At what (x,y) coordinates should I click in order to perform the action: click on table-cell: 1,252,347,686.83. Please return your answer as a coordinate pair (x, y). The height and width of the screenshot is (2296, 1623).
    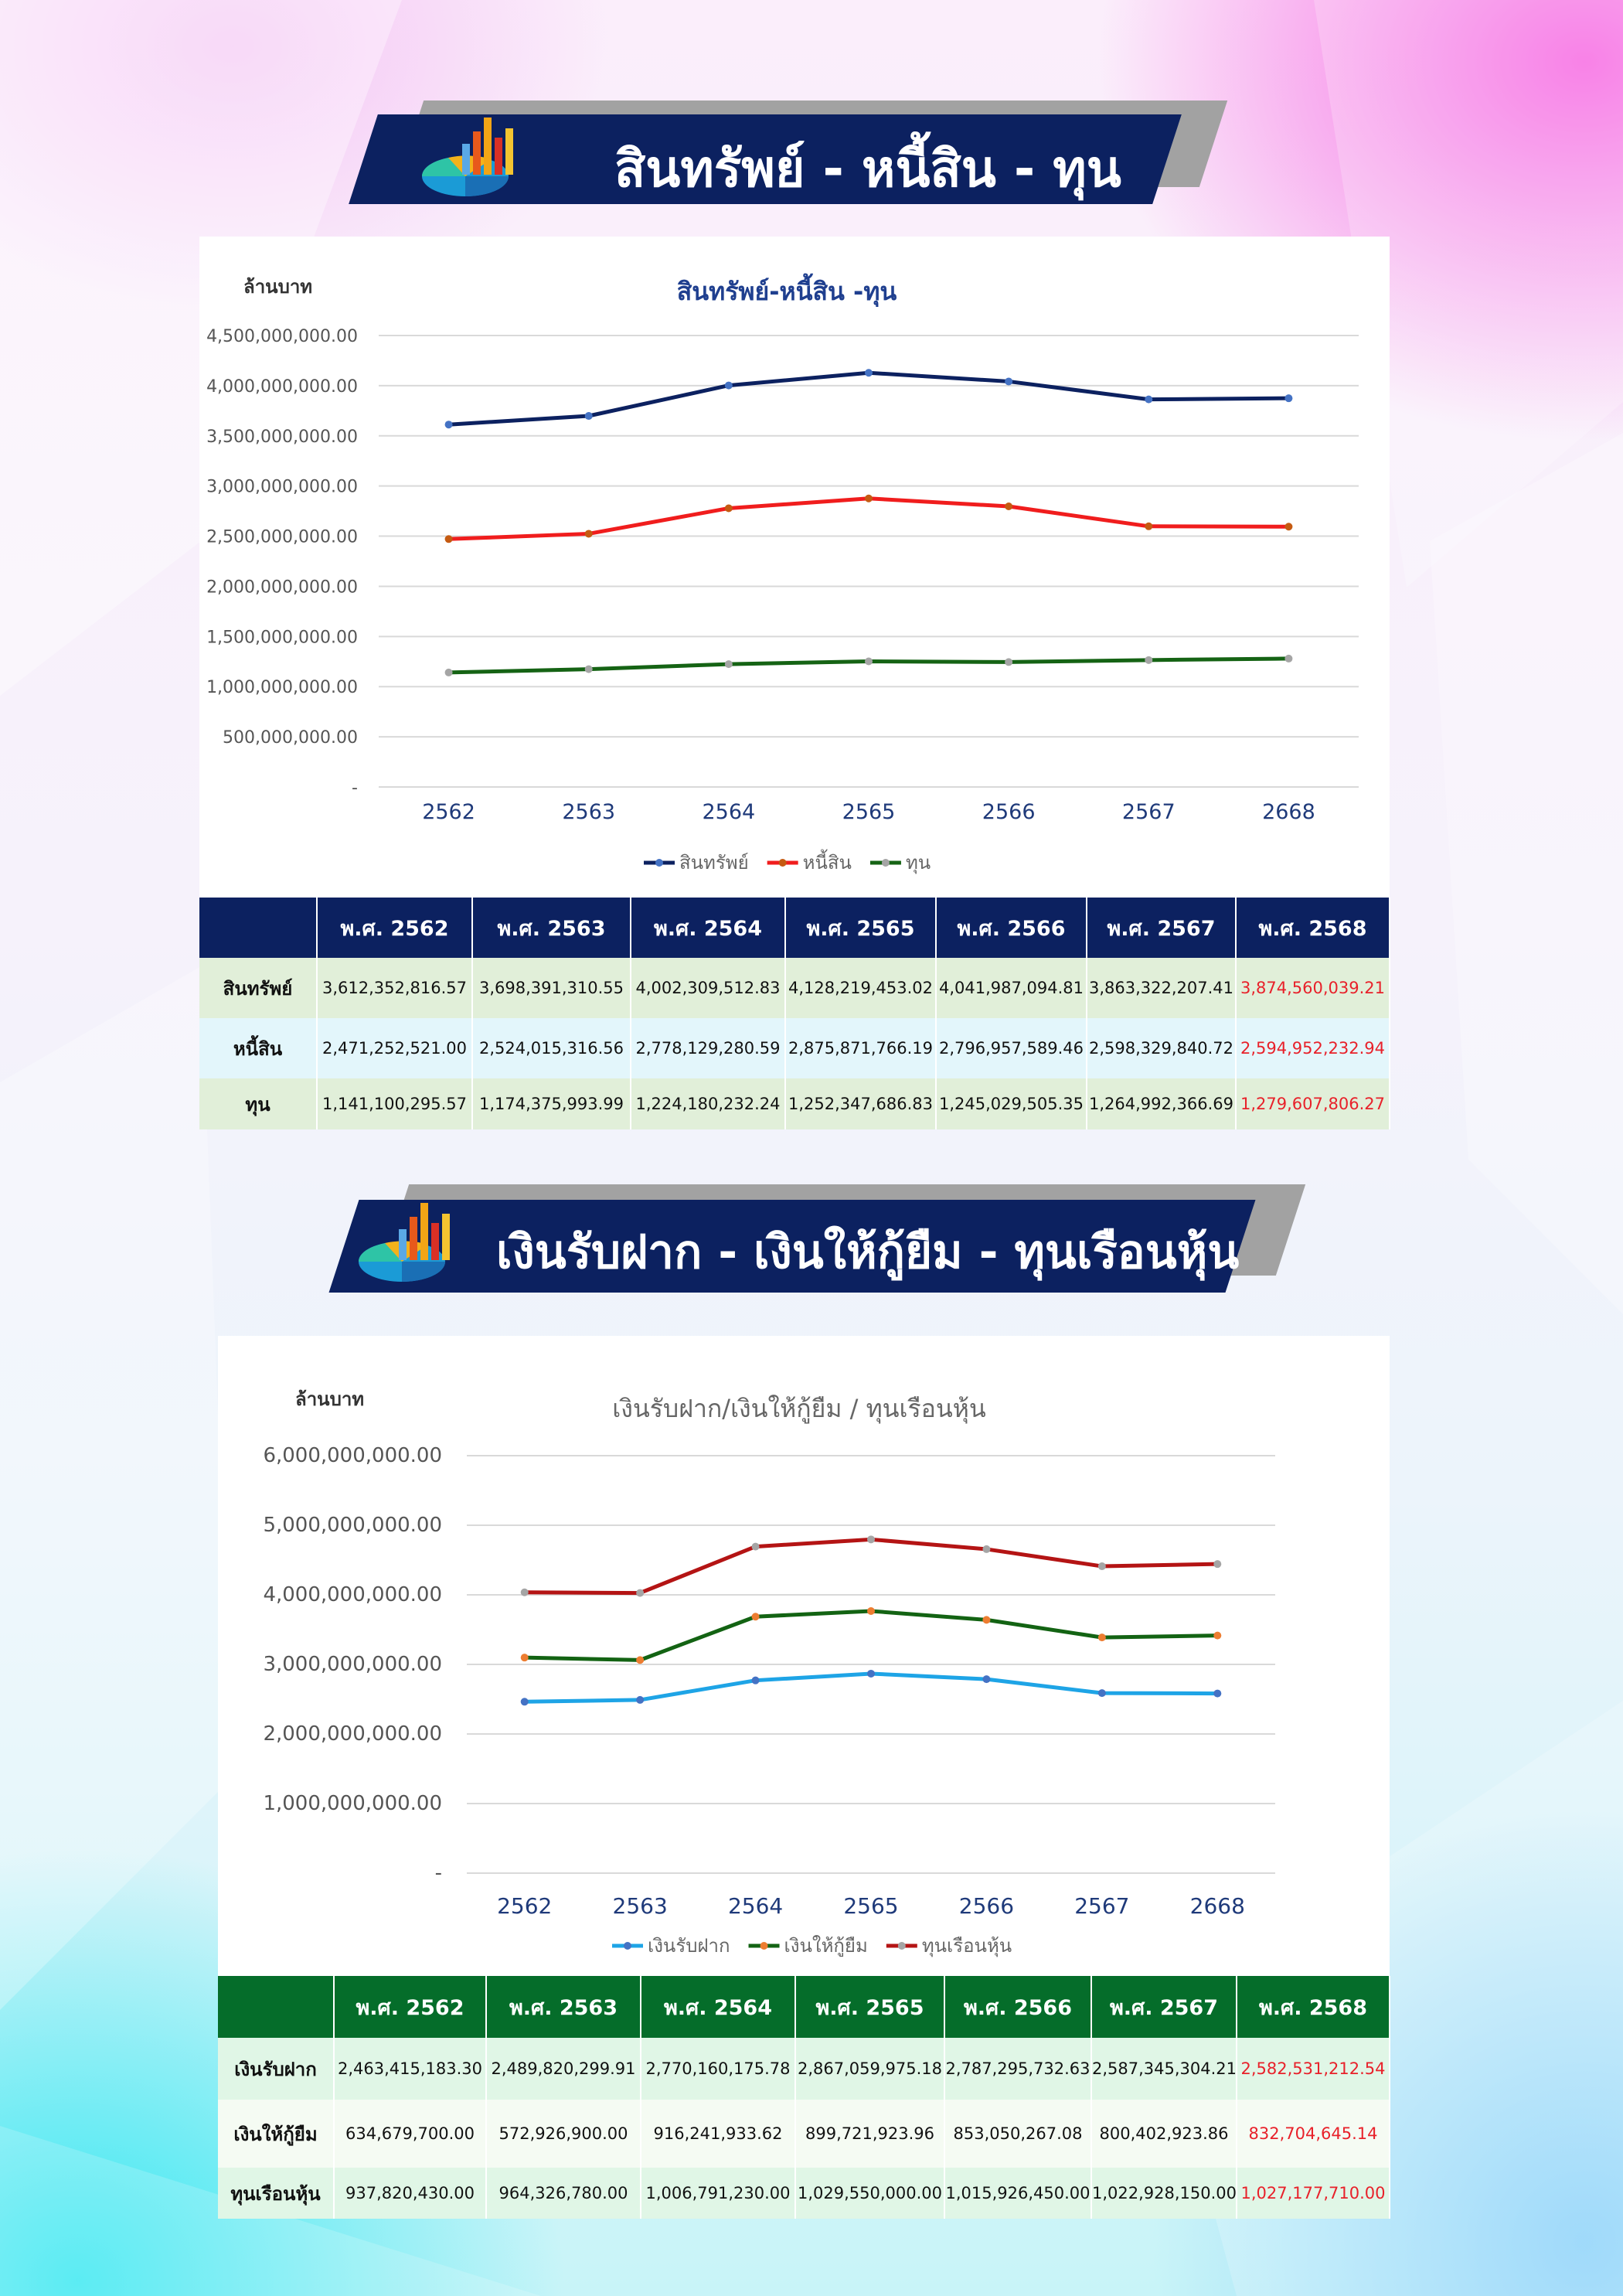
    Looking at the image, I should click on (861, 1103).